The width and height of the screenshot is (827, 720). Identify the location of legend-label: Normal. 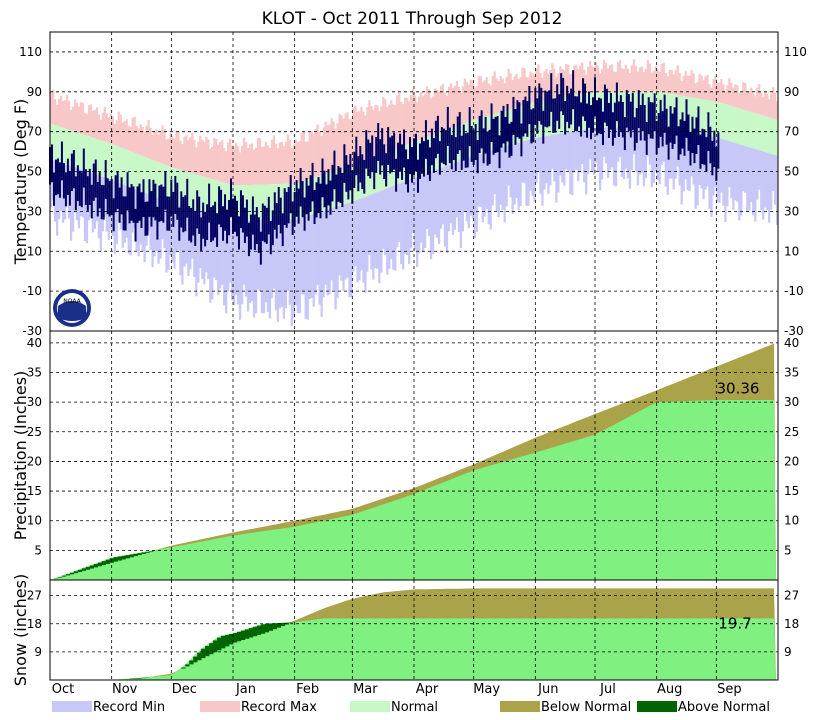
(414, 707).